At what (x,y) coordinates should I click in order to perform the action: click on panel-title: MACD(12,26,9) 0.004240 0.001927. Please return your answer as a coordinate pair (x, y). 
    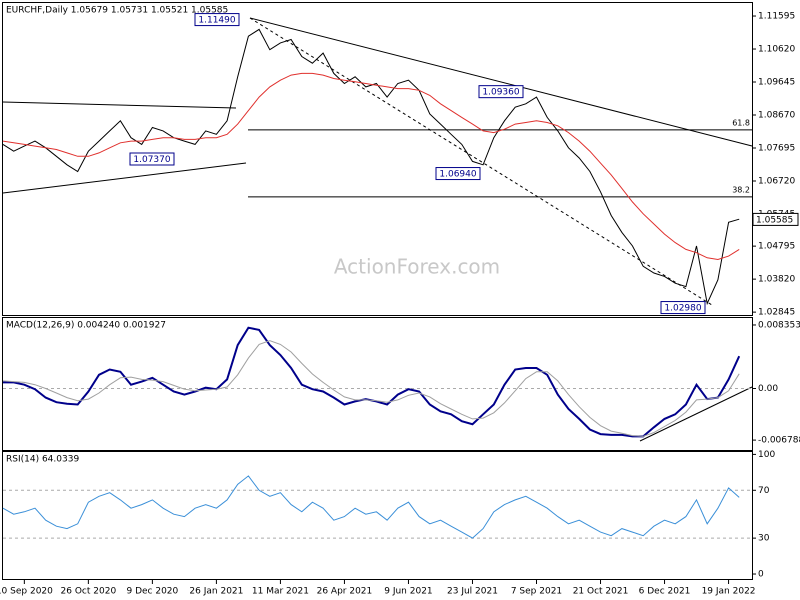
    Looking at the image, I should click on (86, 326).